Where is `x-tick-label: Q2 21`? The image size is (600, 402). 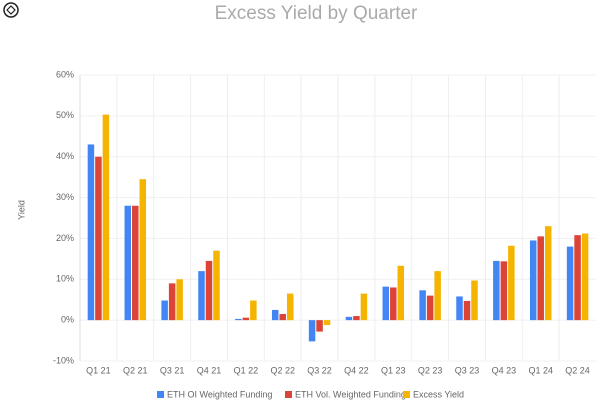
x-tick-label: Q2 21 is located at coordinates (135, 370).